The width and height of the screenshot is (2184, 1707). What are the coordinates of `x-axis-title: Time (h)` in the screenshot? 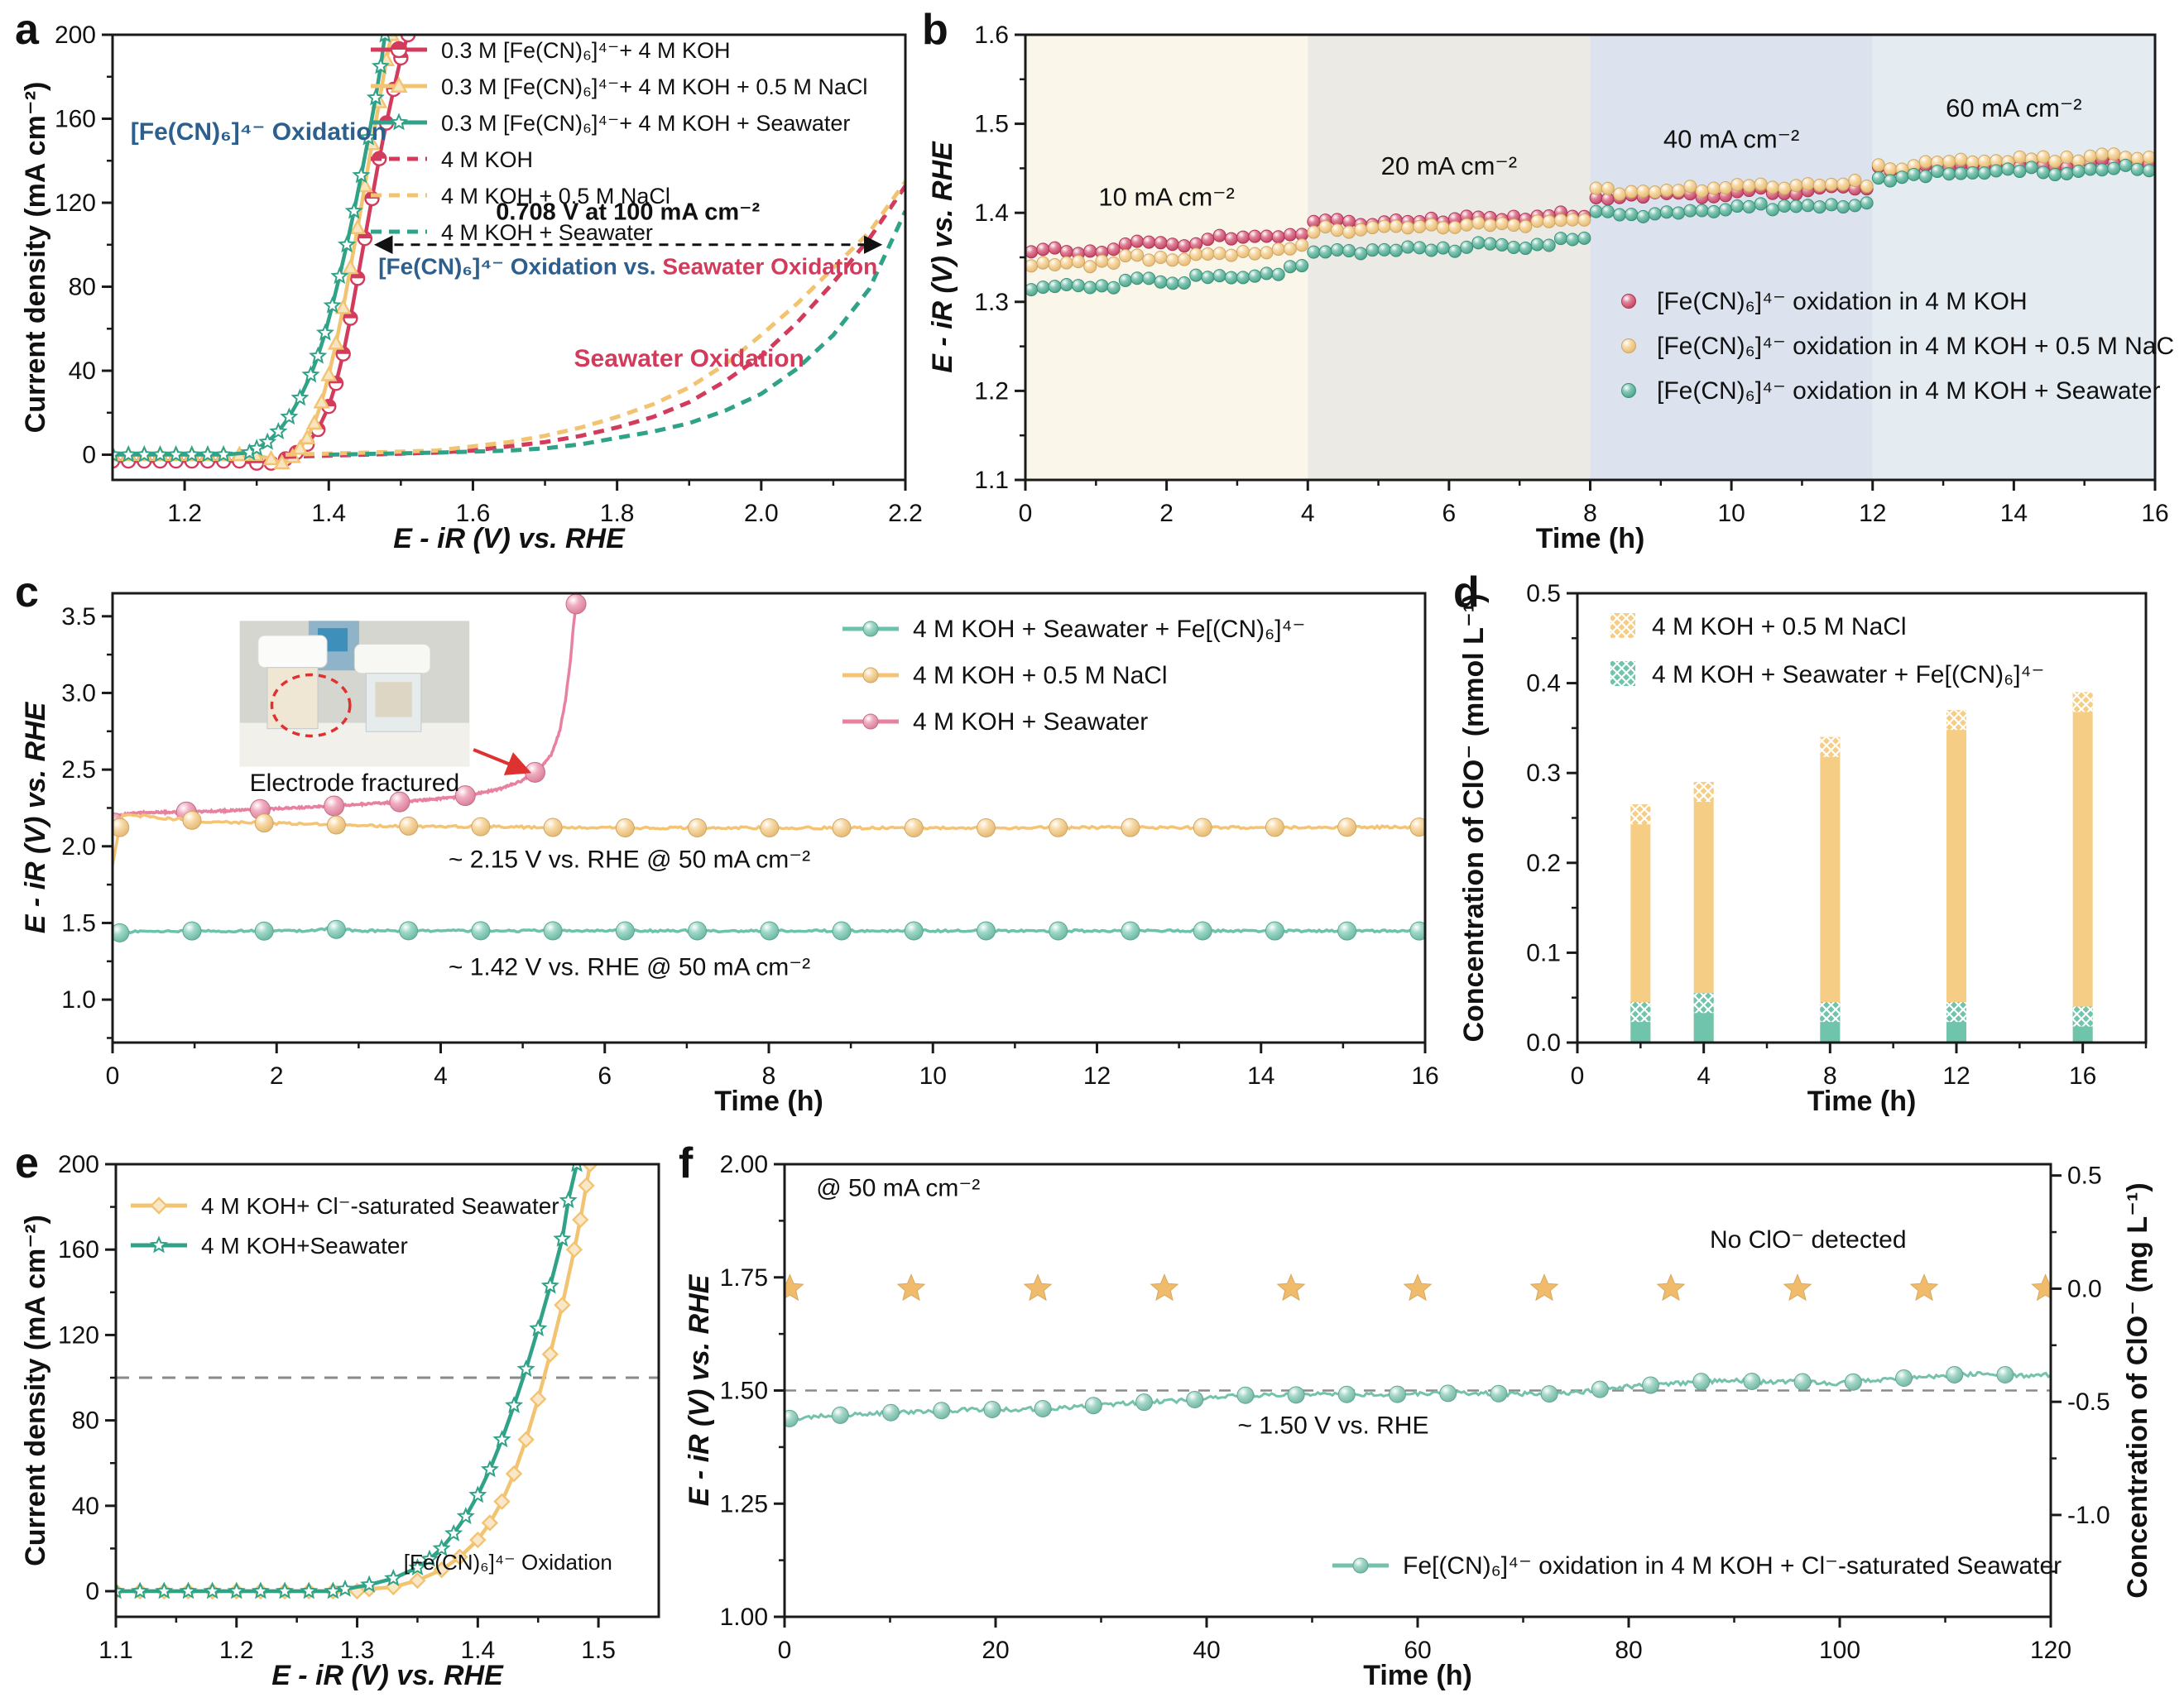 It's located at (1862, 1101).